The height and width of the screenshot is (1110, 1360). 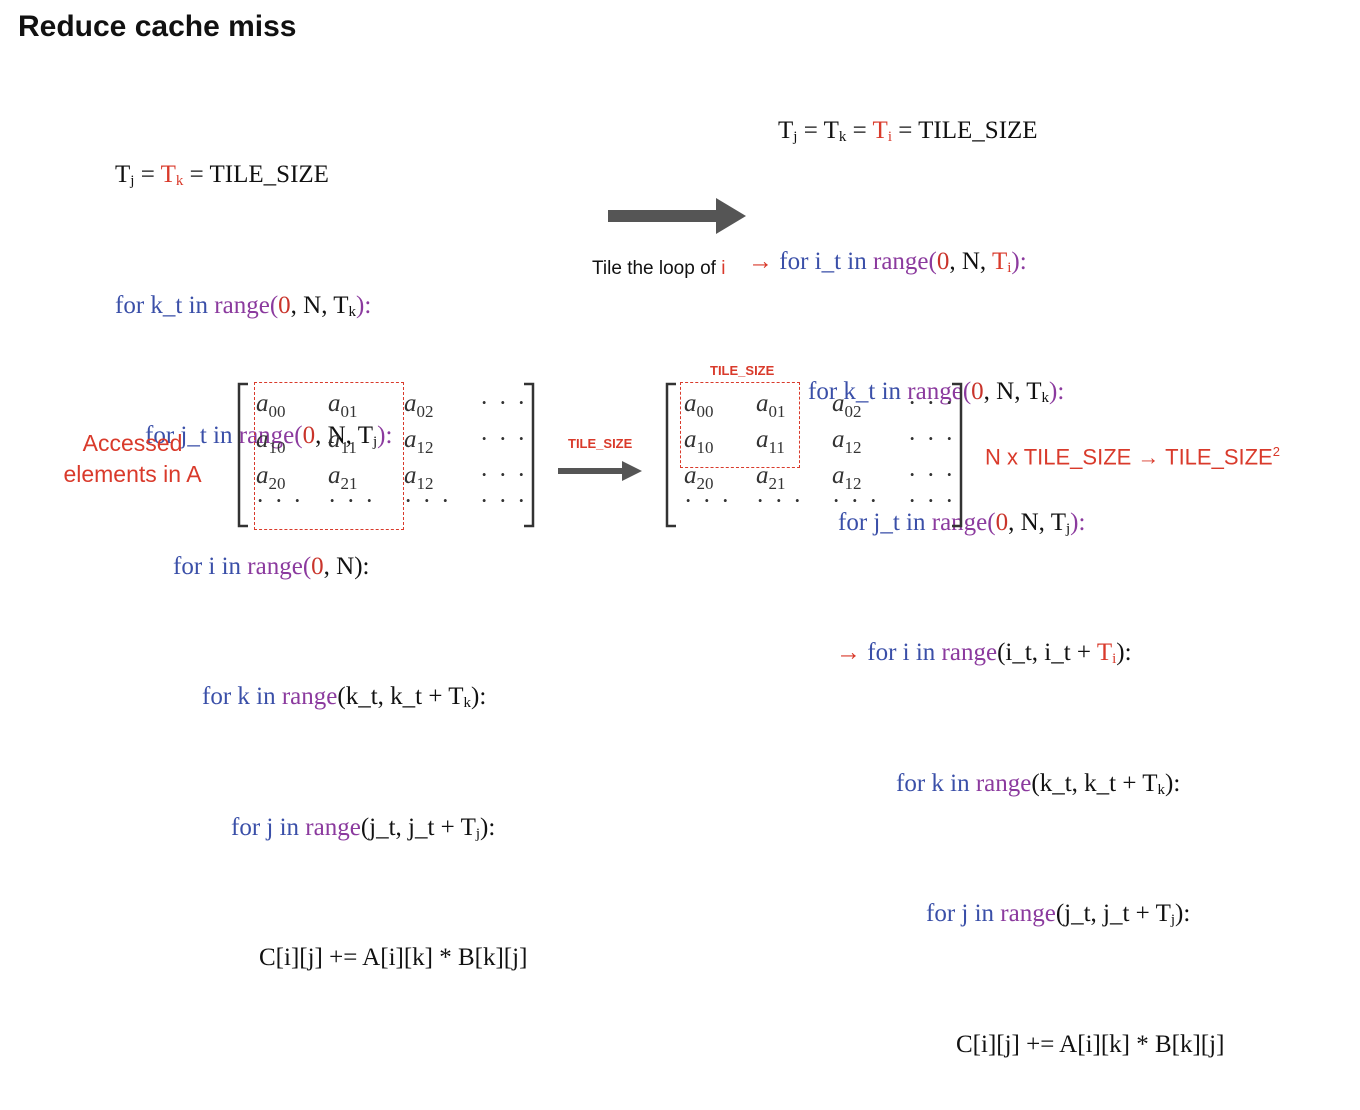 What do you see at coordinates (659, 268) in the screenshot?
I see `transform-caption: Tile the loop of i` at bounding box center [659, 268].